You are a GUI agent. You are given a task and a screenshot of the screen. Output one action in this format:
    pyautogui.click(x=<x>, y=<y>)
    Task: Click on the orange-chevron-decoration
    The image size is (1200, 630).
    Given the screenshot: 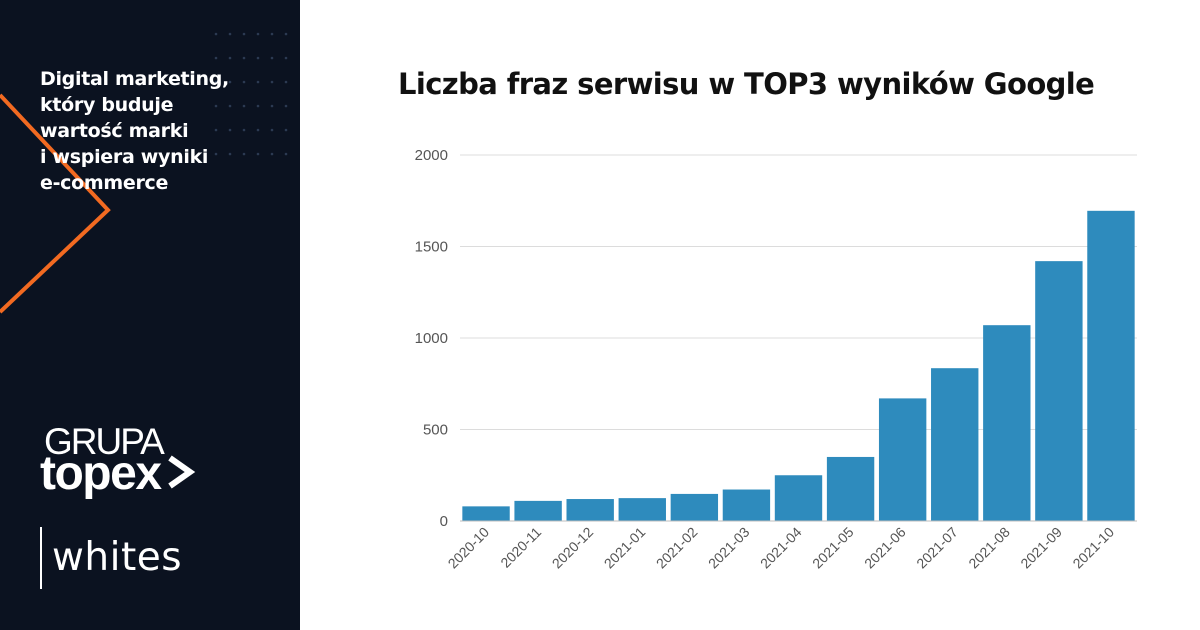 What is the action you would take?
    pyautogui.click(x=55, y=203)
    